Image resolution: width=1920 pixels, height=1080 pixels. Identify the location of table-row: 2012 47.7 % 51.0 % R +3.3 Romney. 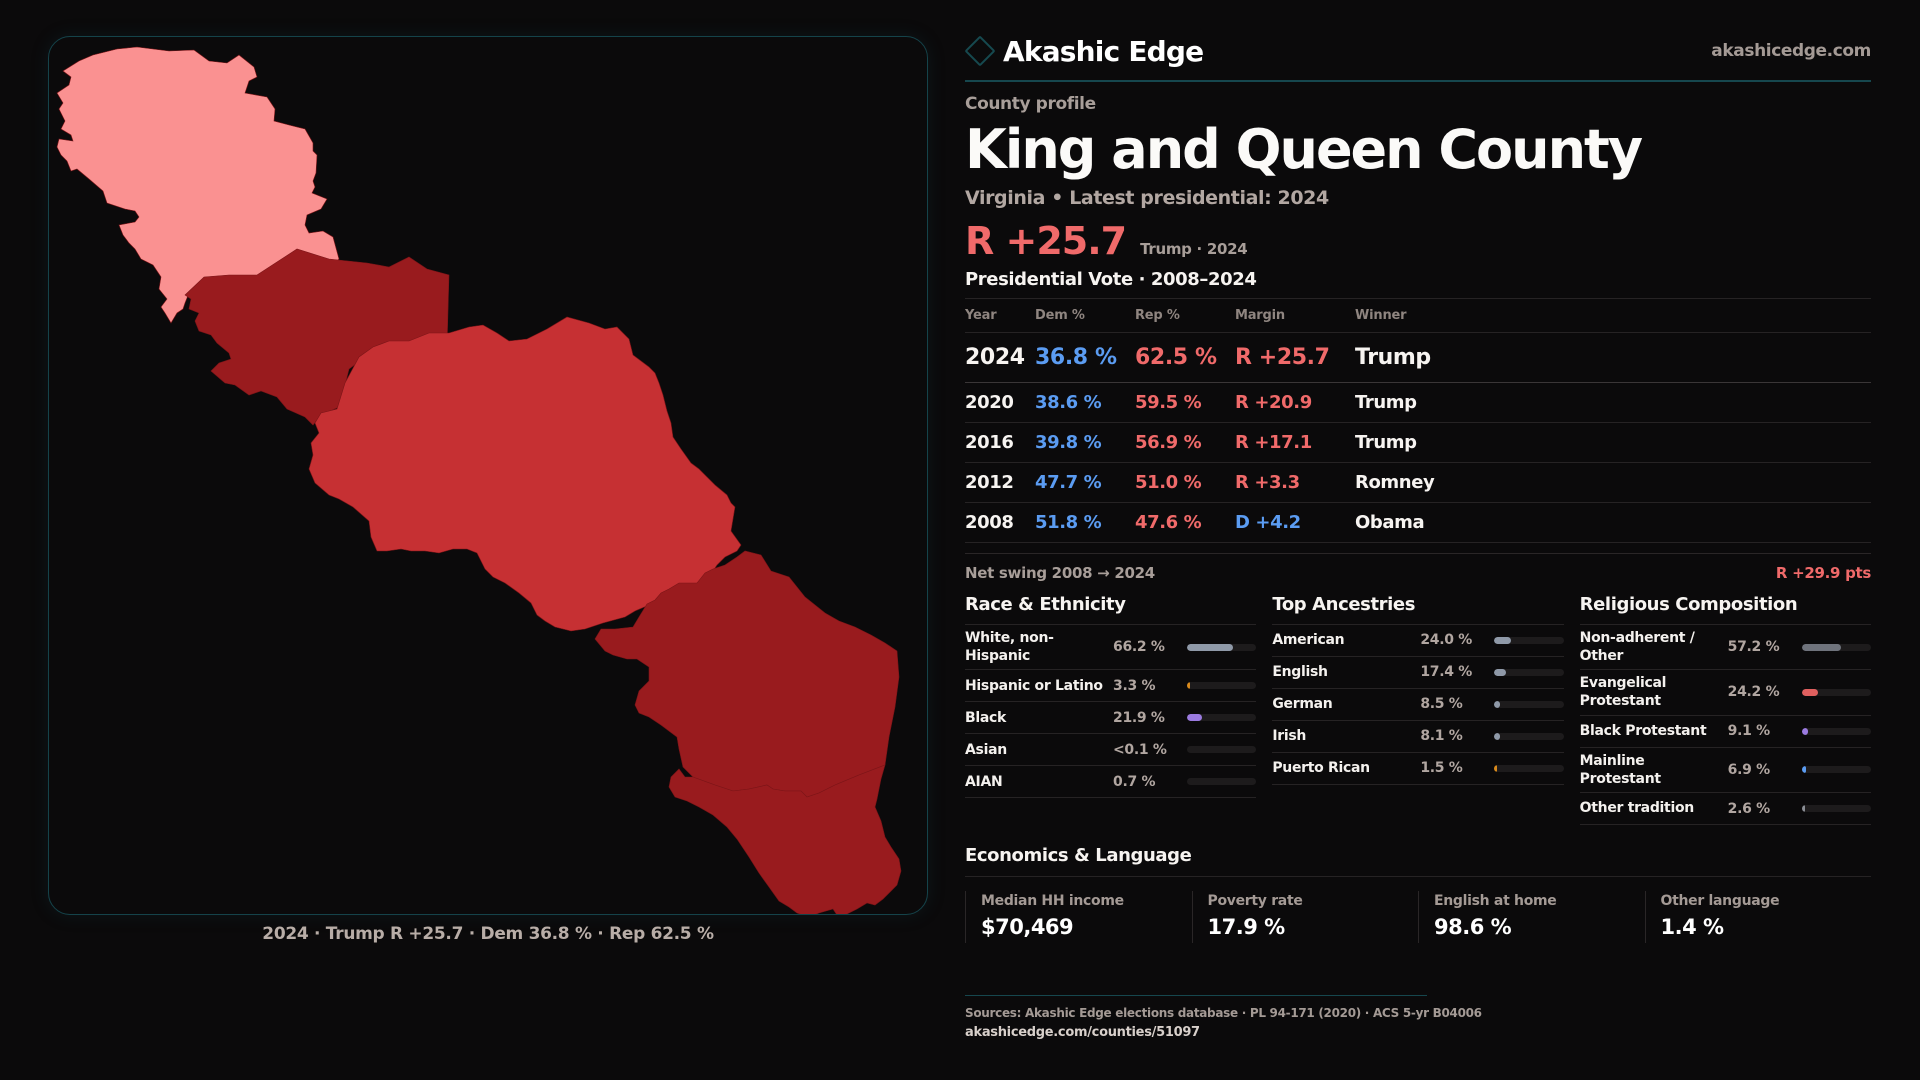
(1418, 482).